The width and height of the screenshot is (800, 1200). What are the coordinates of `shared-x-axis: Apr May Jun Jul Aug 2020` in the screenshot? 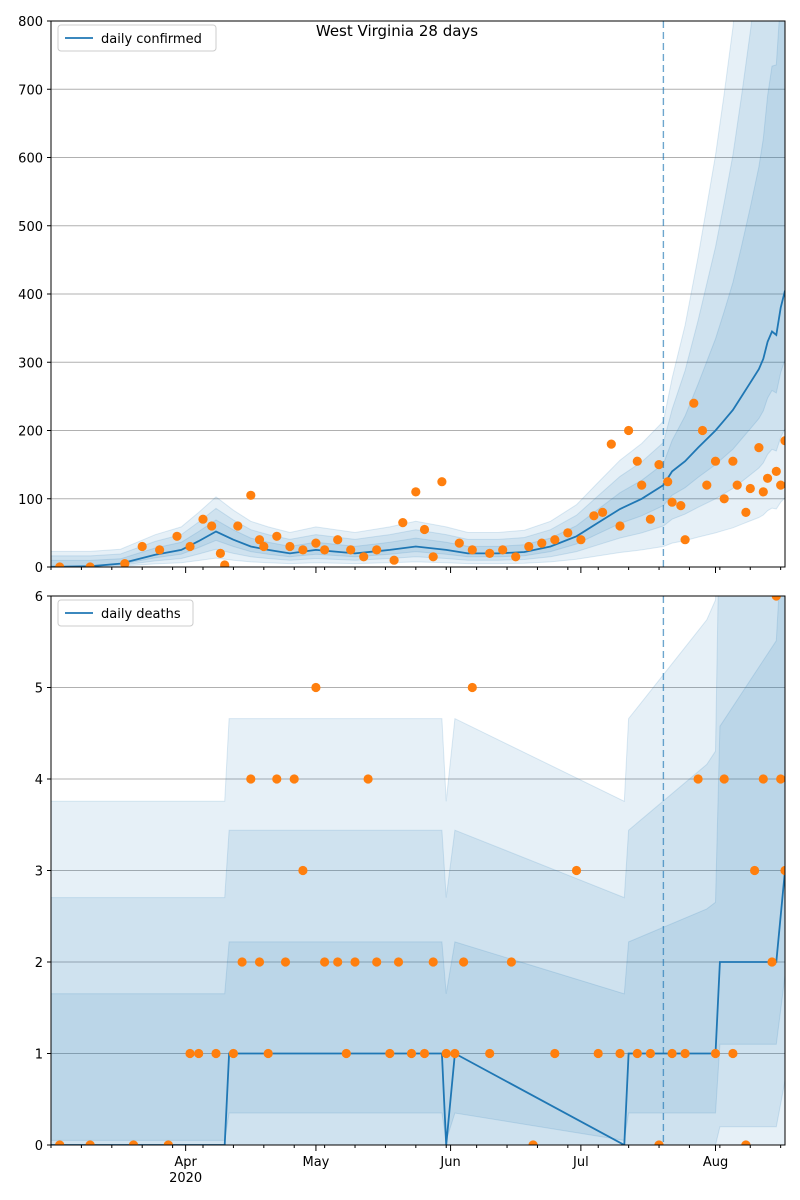 It's located at (448, 1170).